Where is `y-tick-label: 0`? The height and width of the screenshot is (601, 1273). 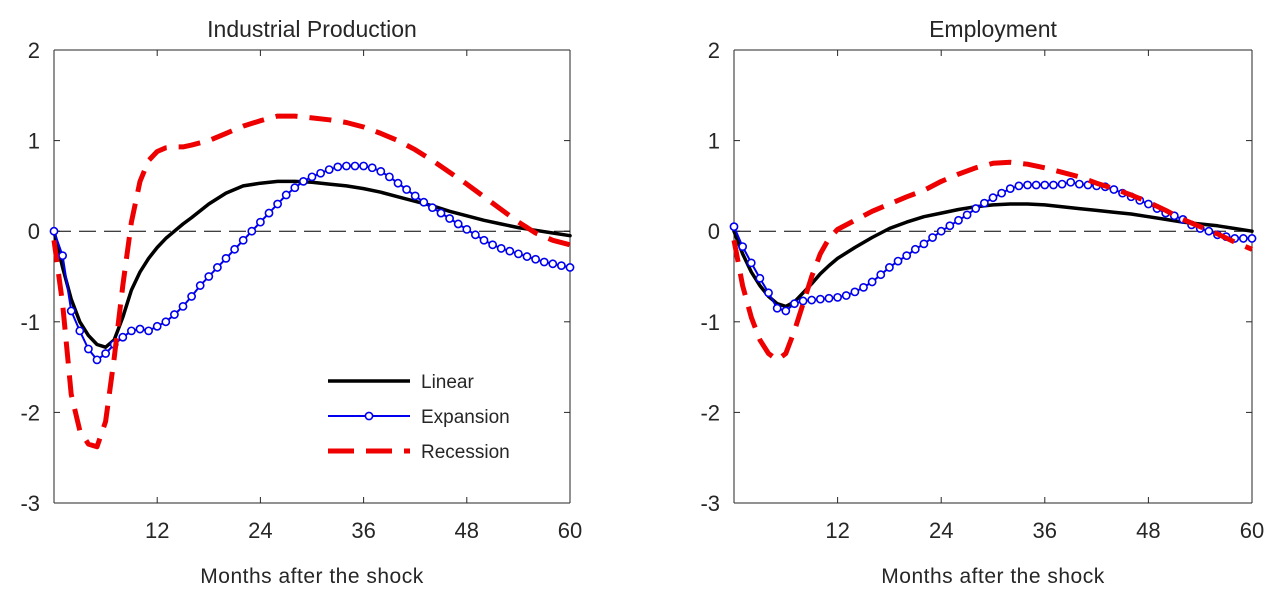 y-tick-label: 0 is located at coordinates (34, 231).